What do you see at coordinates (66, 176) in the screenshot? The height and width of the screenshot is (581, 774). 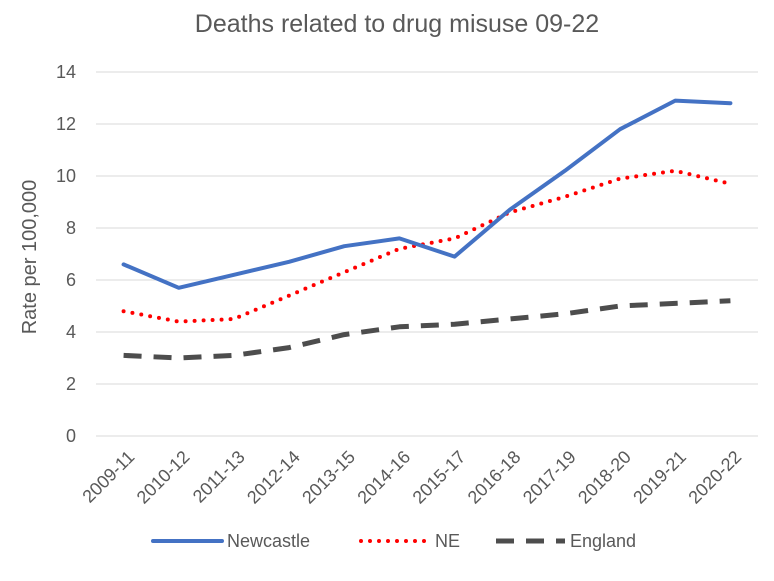 I see `y-tick-label: 10` at bounding box center [66, 176].